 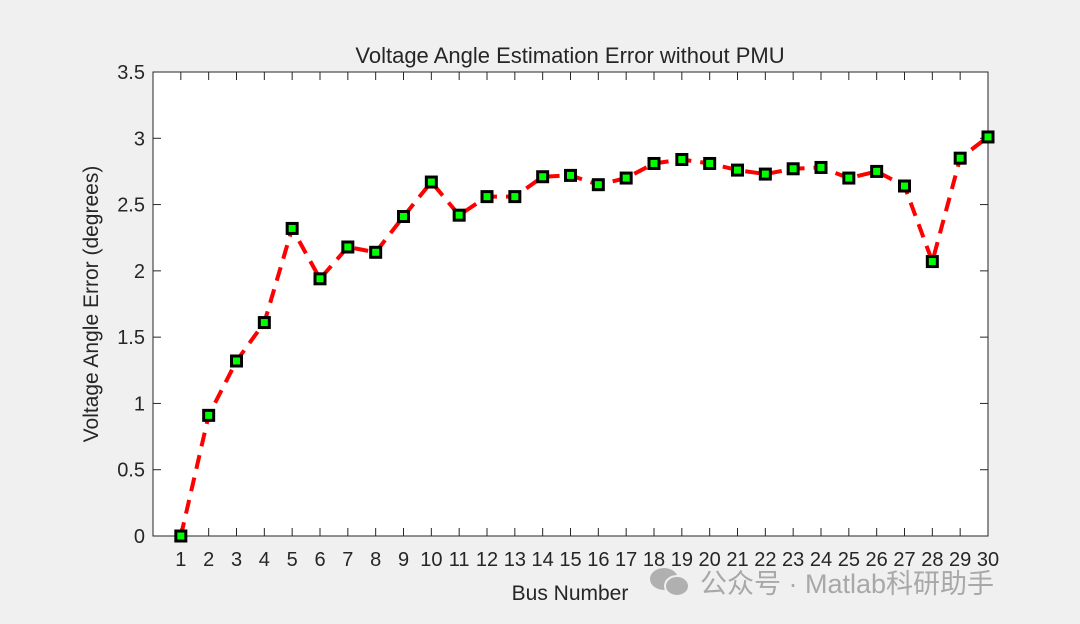 What do you see at coordinates (131, 73) in the screenshot?
I see `y-tick-label: 3.5` at bounding box center [131, 73].